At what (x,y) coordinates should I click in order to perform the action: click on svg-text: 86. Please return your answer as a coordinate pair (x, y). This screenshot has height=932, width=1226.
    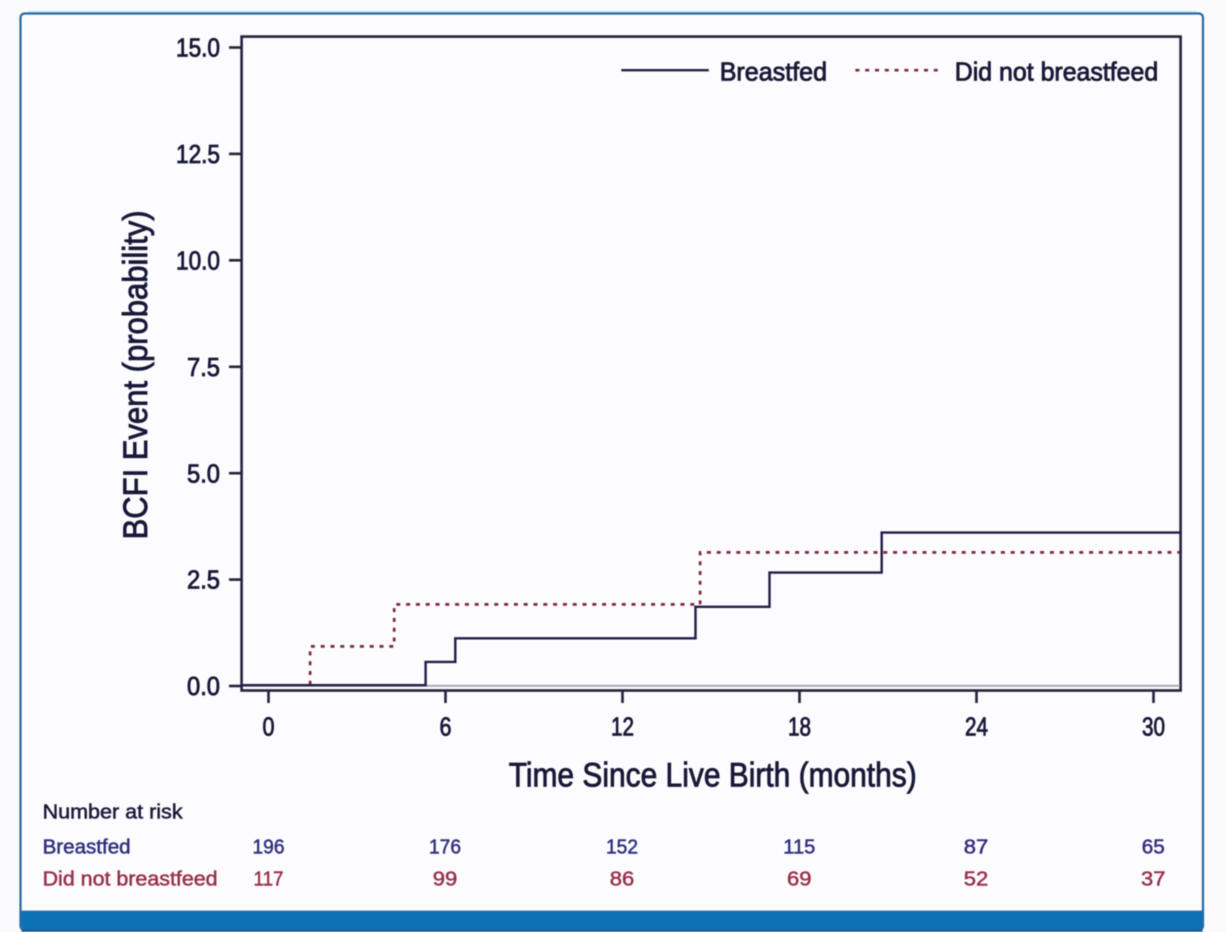
    Looking at the image, I should click on (622, 879).